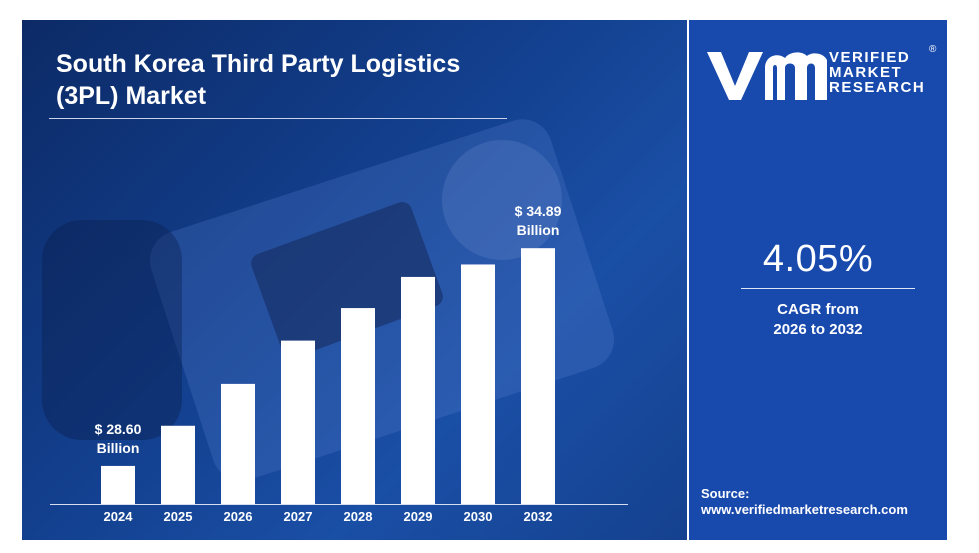 This screenshot has width=979, height=553. Describe the element at coordinates (538, 211) in the screenshot. I see `data-label-2032-line-1: $ 34.89` at that location.